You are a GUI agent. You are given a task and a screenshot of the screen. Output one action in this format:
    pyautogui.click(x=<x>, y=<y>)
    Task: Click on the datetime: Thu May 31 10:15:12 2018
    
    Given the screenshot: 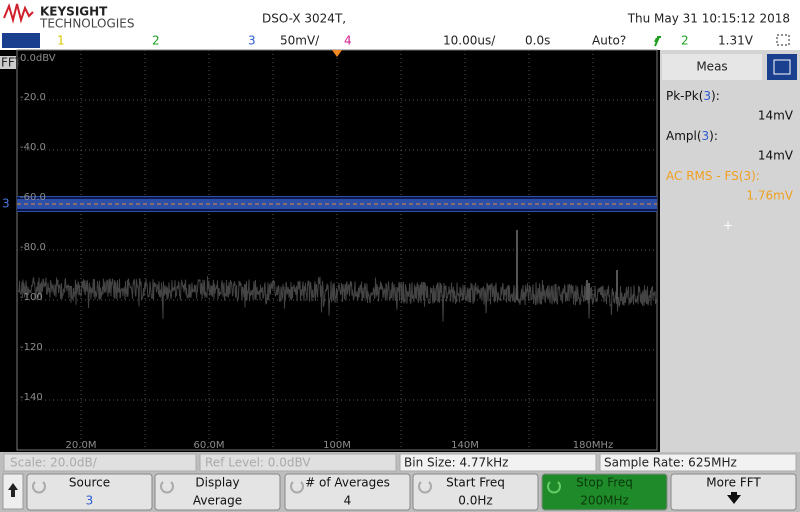 What is the action you would take?
    pyautogui.click(x=708, y=19)
    